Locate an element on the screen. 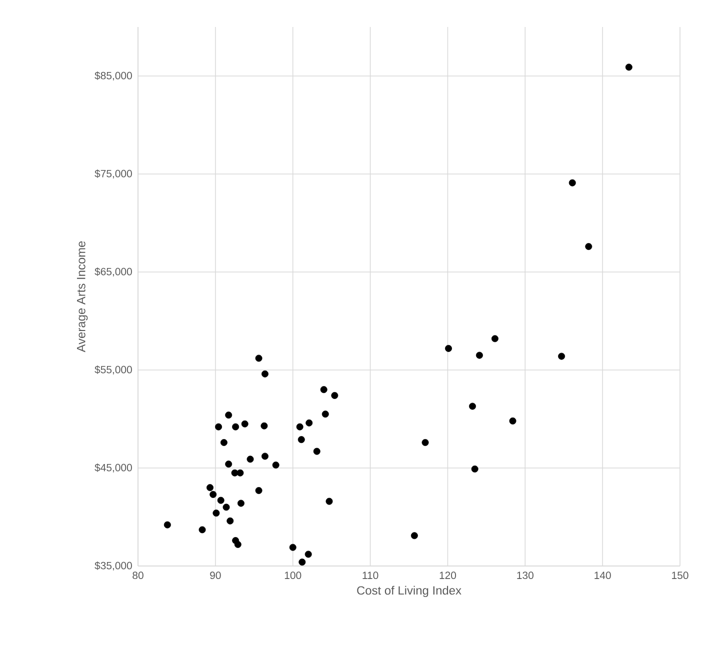  y-tick-label: $65,000 is located at coordinates (113, 272).